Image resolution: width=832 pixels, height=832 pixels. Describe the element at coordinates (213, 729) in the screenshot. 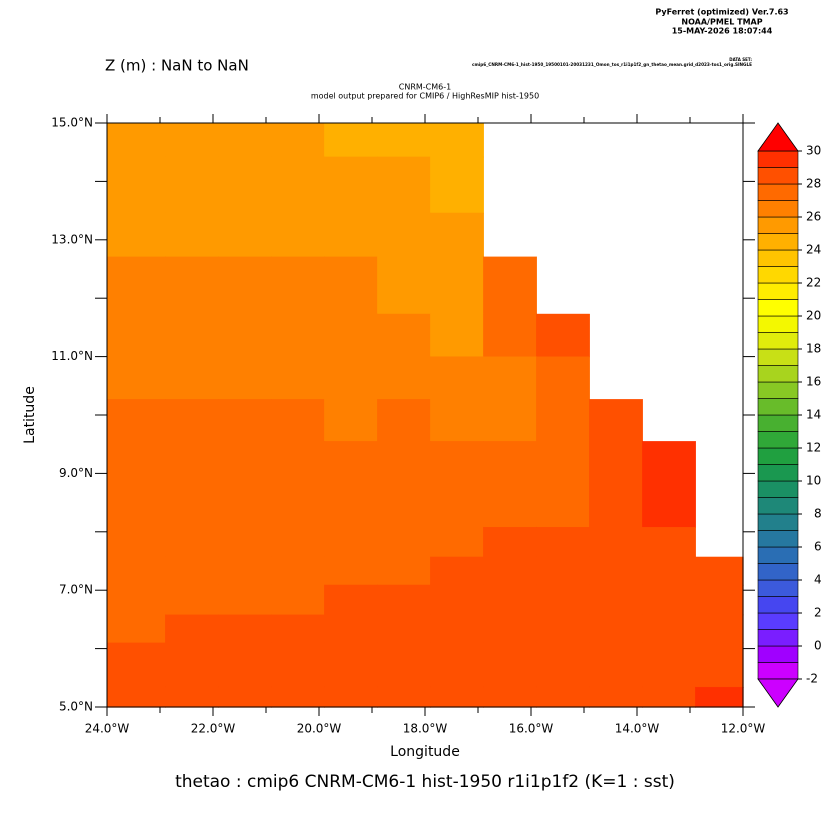

I see `x-tick-label: 22.0°W` at that location.